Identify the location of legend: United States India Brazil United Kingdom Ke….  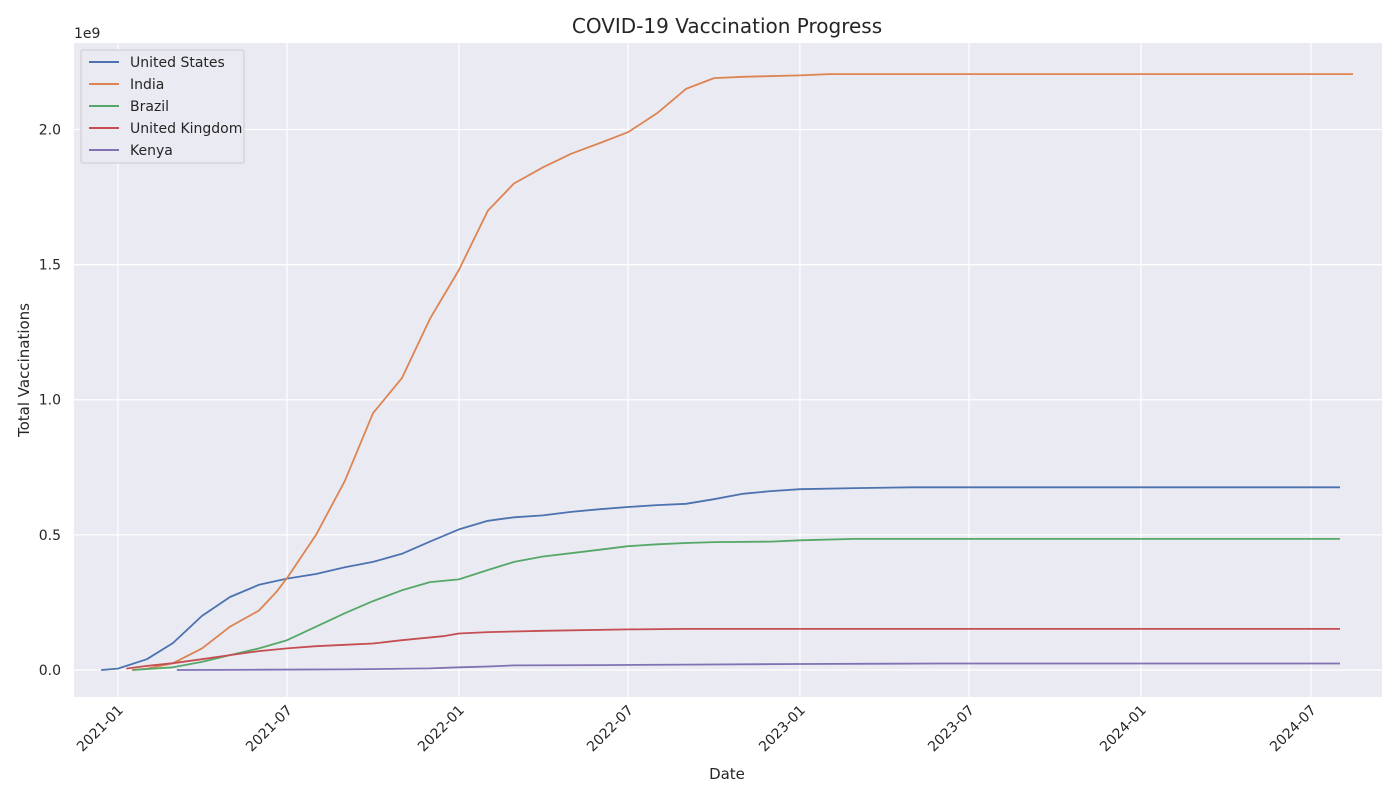
(162, 106).